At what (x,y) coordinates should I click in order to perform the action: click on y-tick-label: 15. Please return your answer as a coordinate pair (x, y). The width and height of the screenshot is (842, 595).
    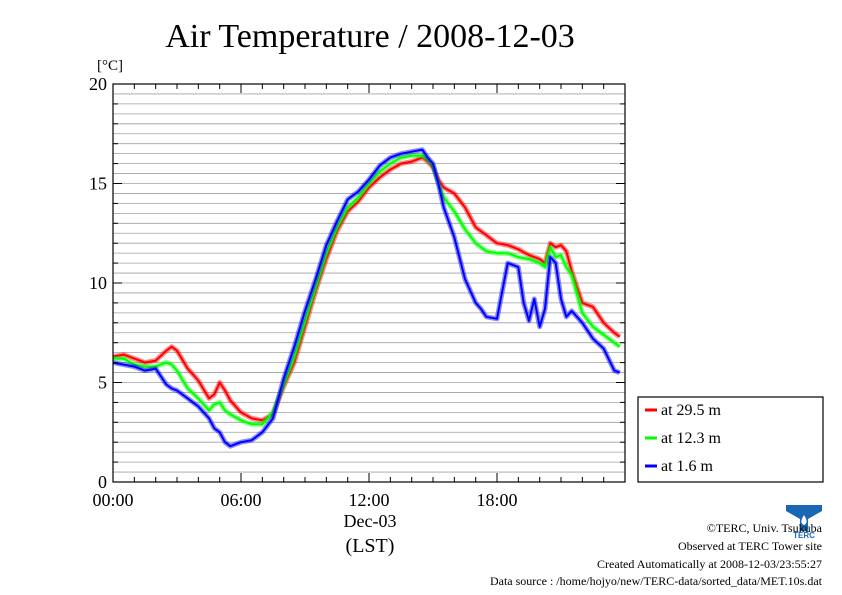
    Looking at the image, I should click on (98, 184).